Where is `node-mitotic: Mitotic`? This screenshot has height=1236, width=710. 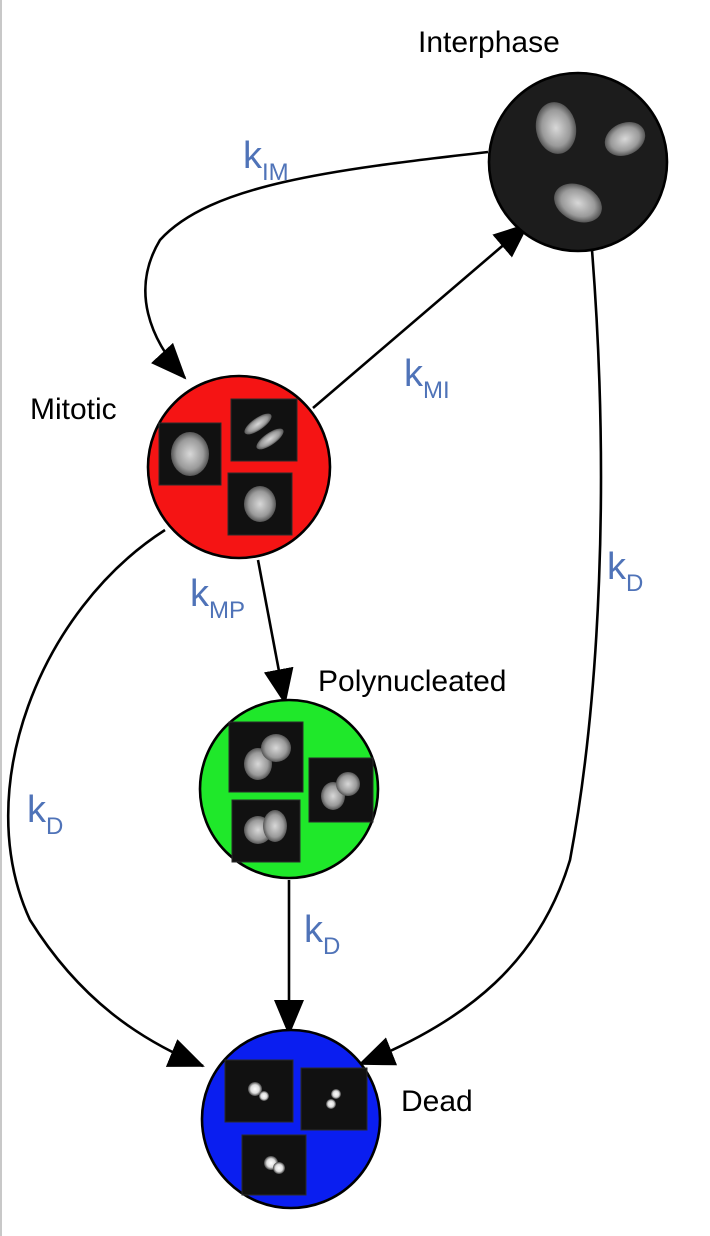
node-mitotic: Mitotic is located at coordinates (181, 467).